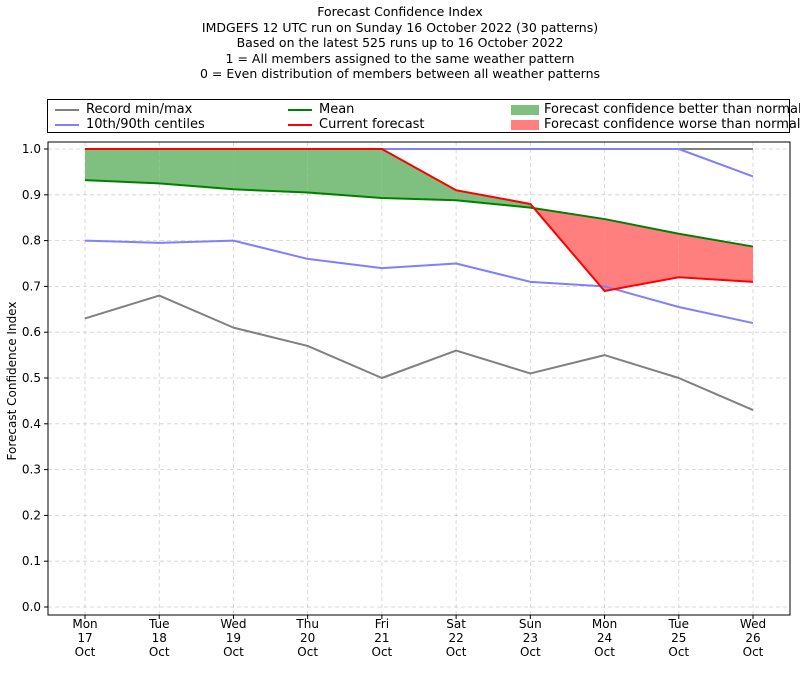 The width and height of the screenshot is (800, 676). What do you see at coordinates (672, 124) in the screenshot?
I see `legend-label-worse: Forecast confidence worse than normal` at bounding box center [672, 124].